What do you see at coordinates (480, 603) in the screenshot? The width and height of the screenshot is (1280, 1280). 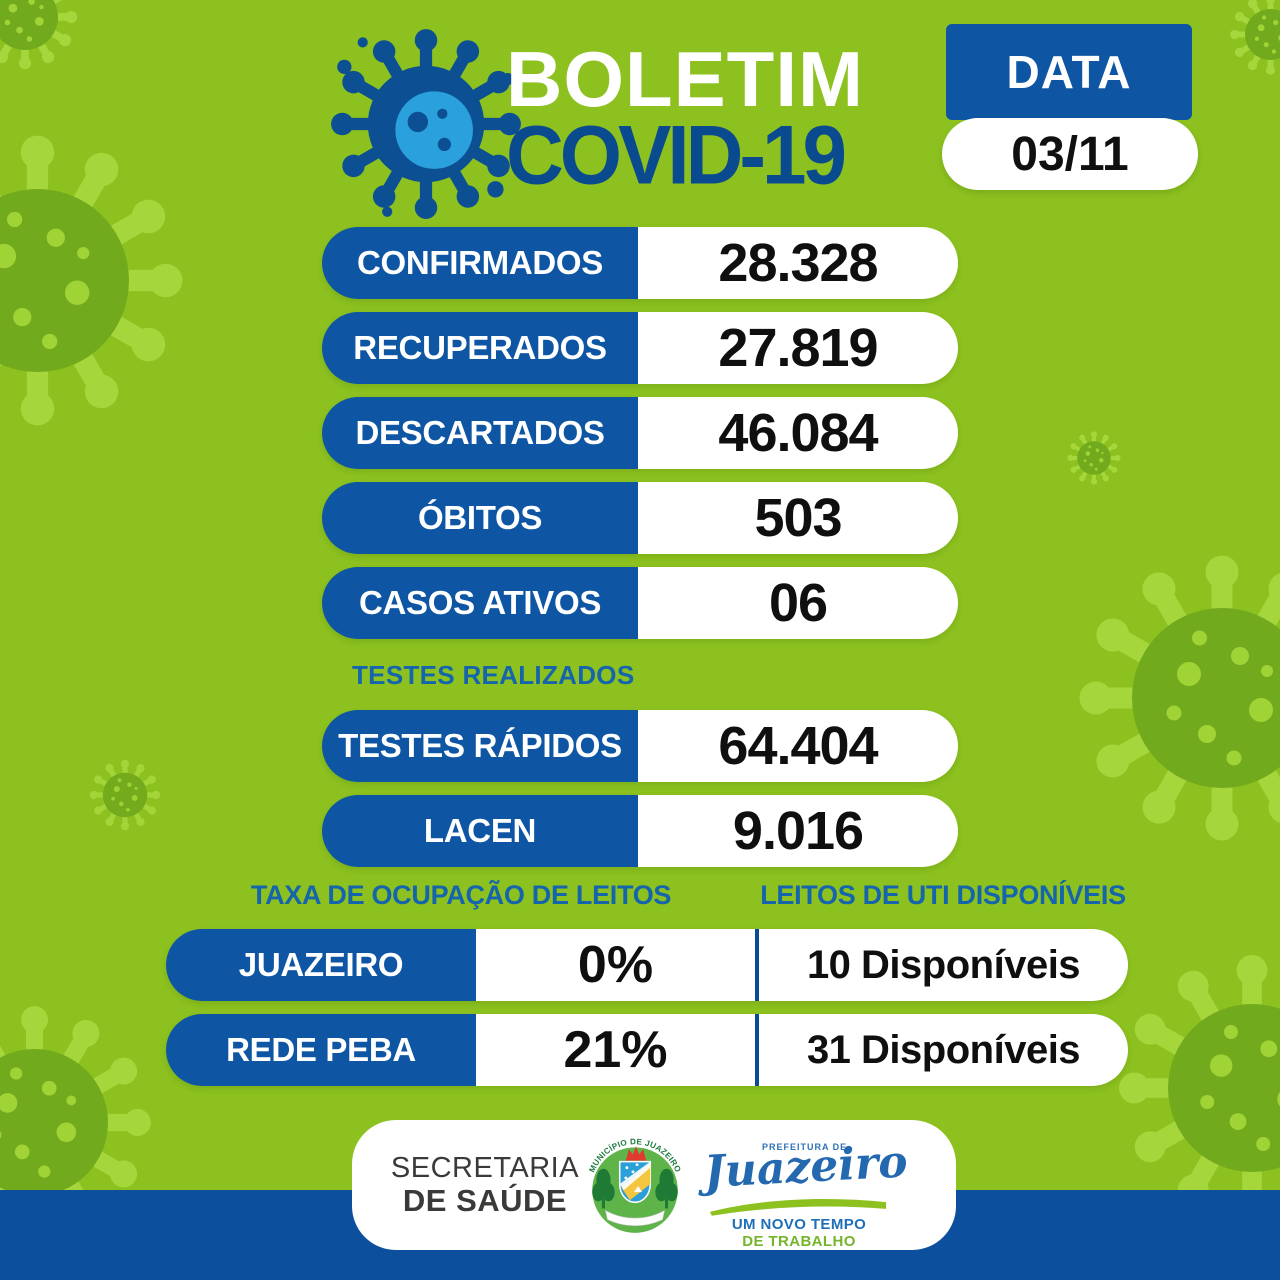 I see `stat-label: CASOS ATIVOS` at bounding box center [480, 603].